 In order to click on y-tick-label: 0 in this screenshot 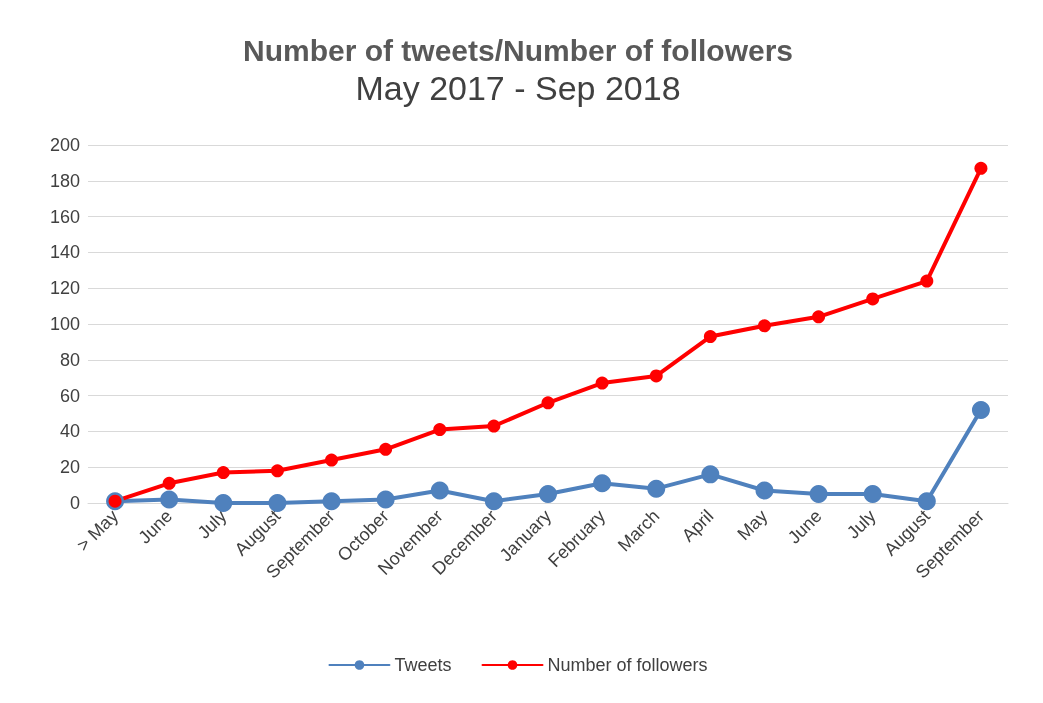, I will do `click(74, 503)`.